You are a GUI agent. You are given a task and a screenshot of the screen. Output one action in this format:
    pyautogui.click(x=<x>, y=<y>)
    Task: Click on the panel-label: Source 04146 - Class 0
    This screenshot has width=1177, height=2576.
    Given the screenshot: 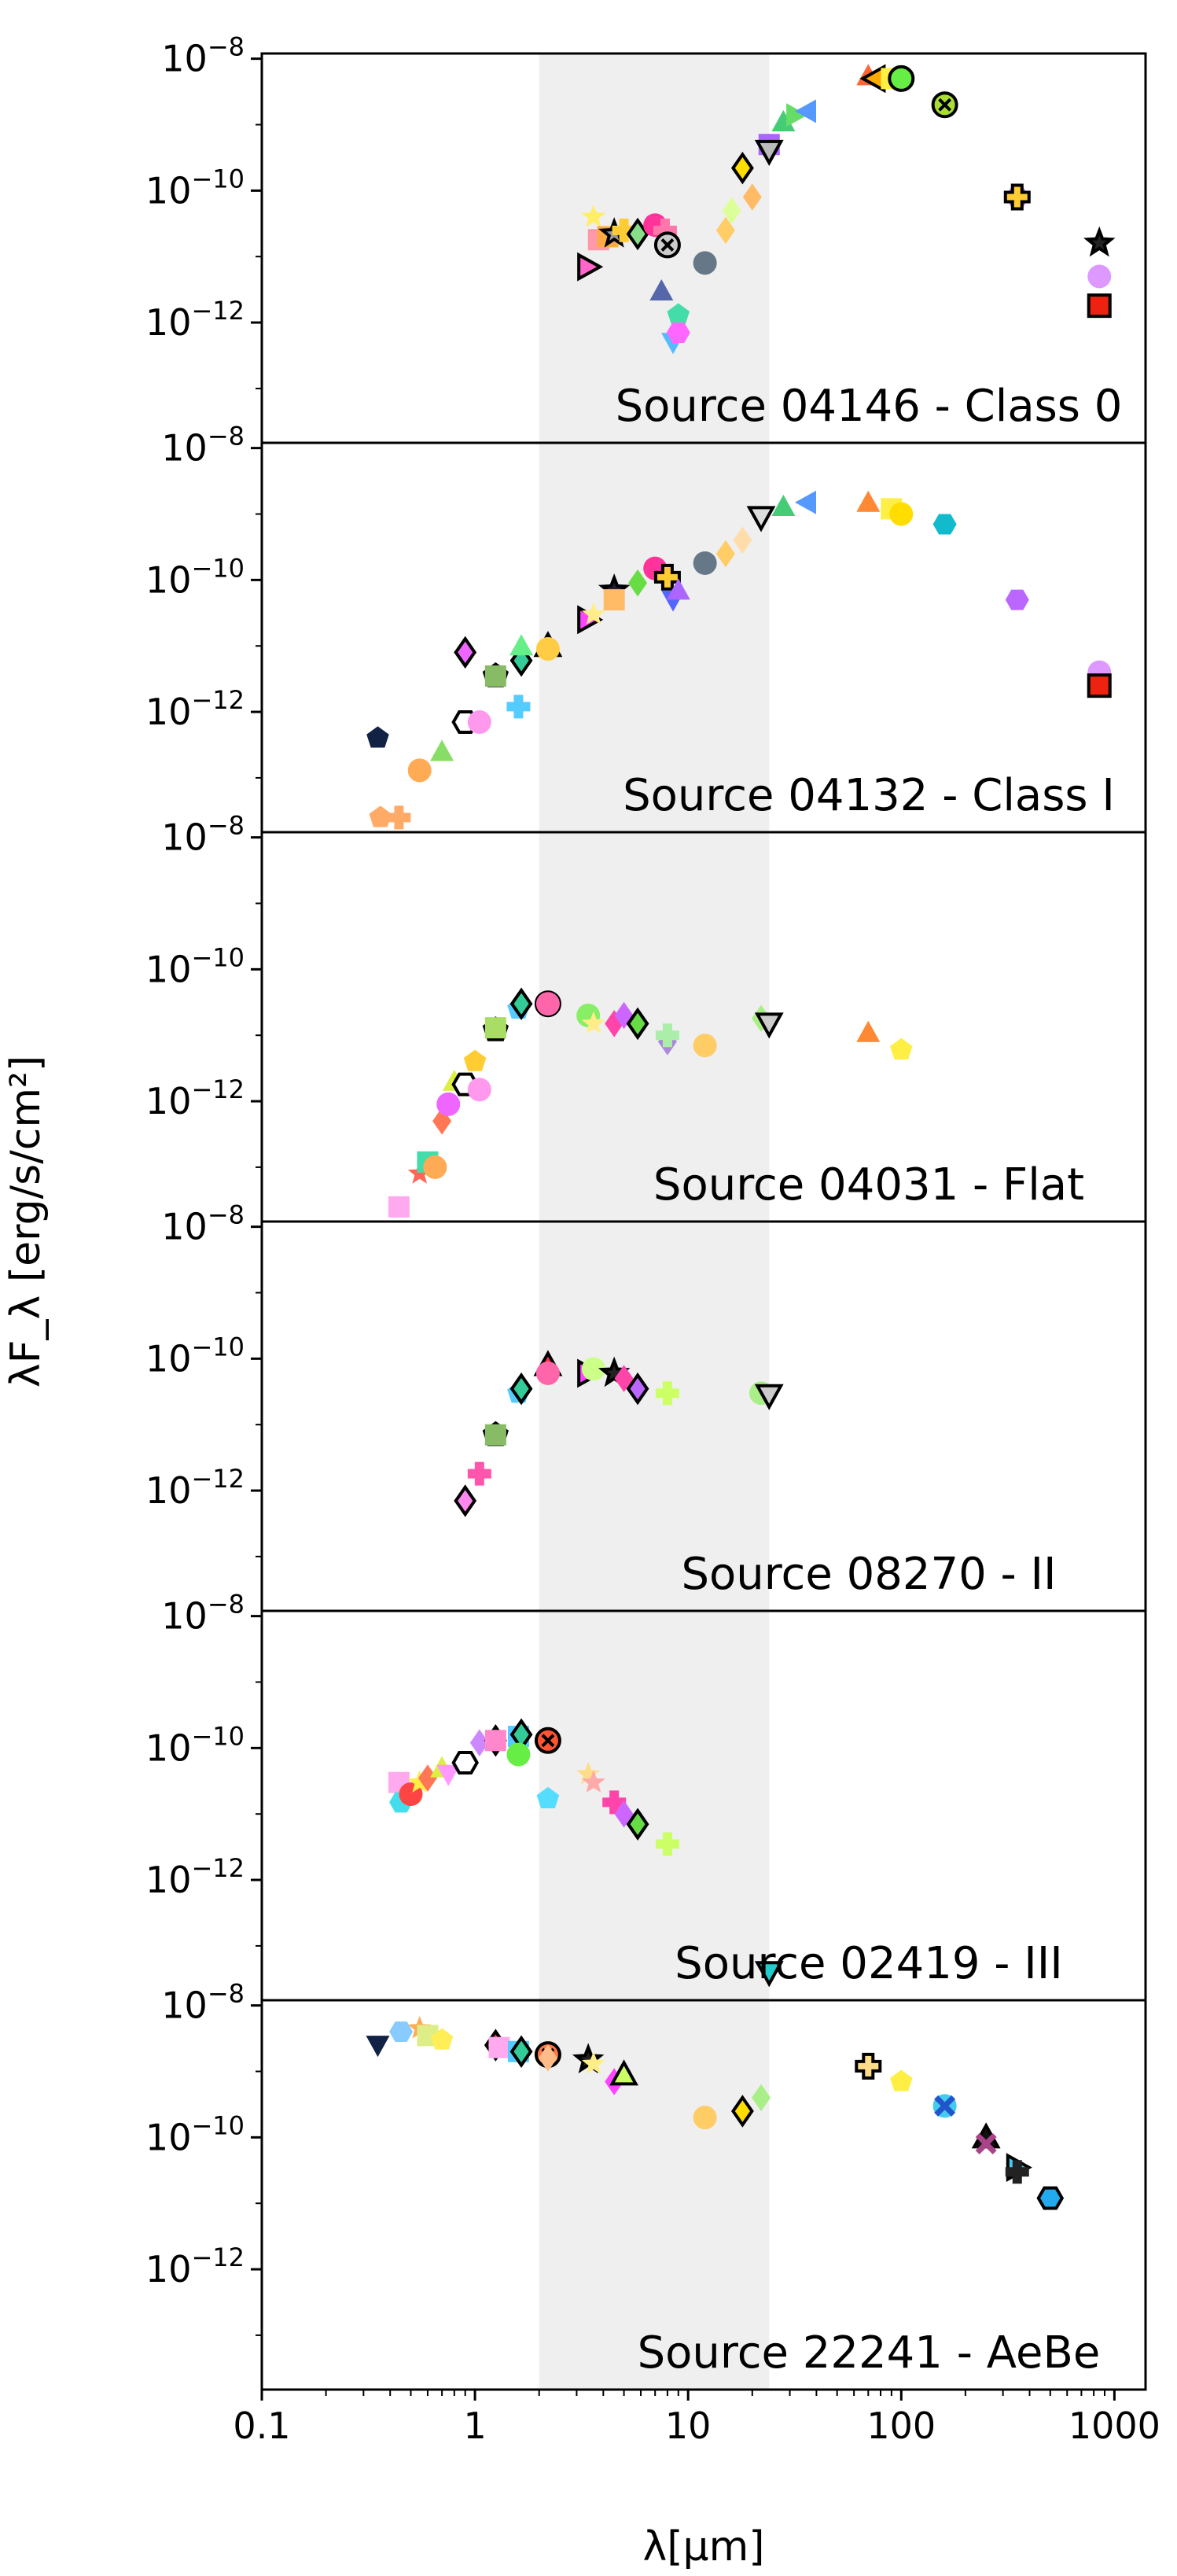 What is the action you would take?
    pyautogui.click(x=869, y=406)
    